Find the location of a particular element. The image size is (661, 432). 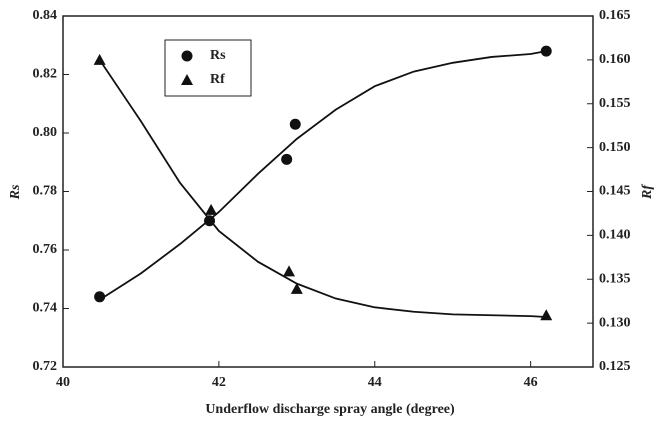

y-tick-label: 0.80 is located at coordinates (45, 132).